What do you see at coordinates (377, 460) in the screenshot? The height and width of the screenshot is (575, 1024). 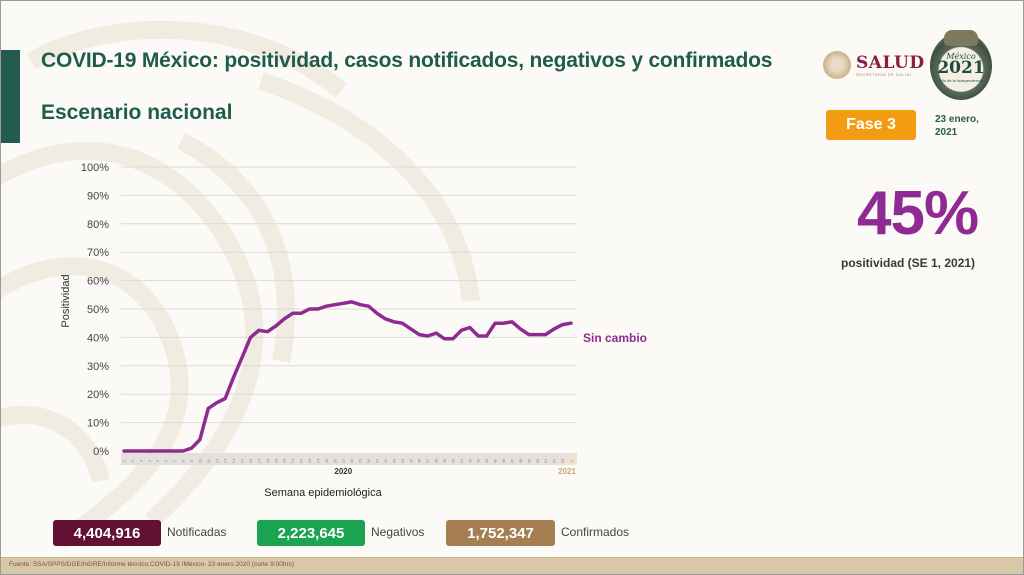 I see `x-tick-label: 31` at bounding box center [377, 460].